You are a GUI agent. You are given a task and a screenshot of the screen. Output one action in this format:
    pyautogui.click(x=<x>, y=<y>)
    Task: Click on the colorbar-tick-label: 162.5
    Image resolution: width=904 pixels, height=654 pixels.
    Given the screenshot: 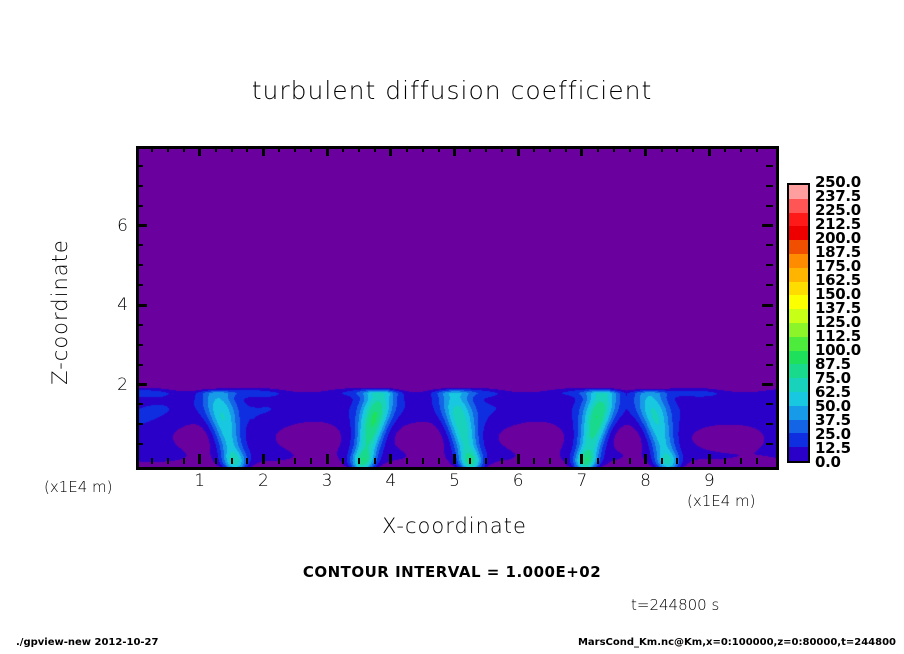 What is the action you would take?
    pyautogui.click(x=838, y=280)
    